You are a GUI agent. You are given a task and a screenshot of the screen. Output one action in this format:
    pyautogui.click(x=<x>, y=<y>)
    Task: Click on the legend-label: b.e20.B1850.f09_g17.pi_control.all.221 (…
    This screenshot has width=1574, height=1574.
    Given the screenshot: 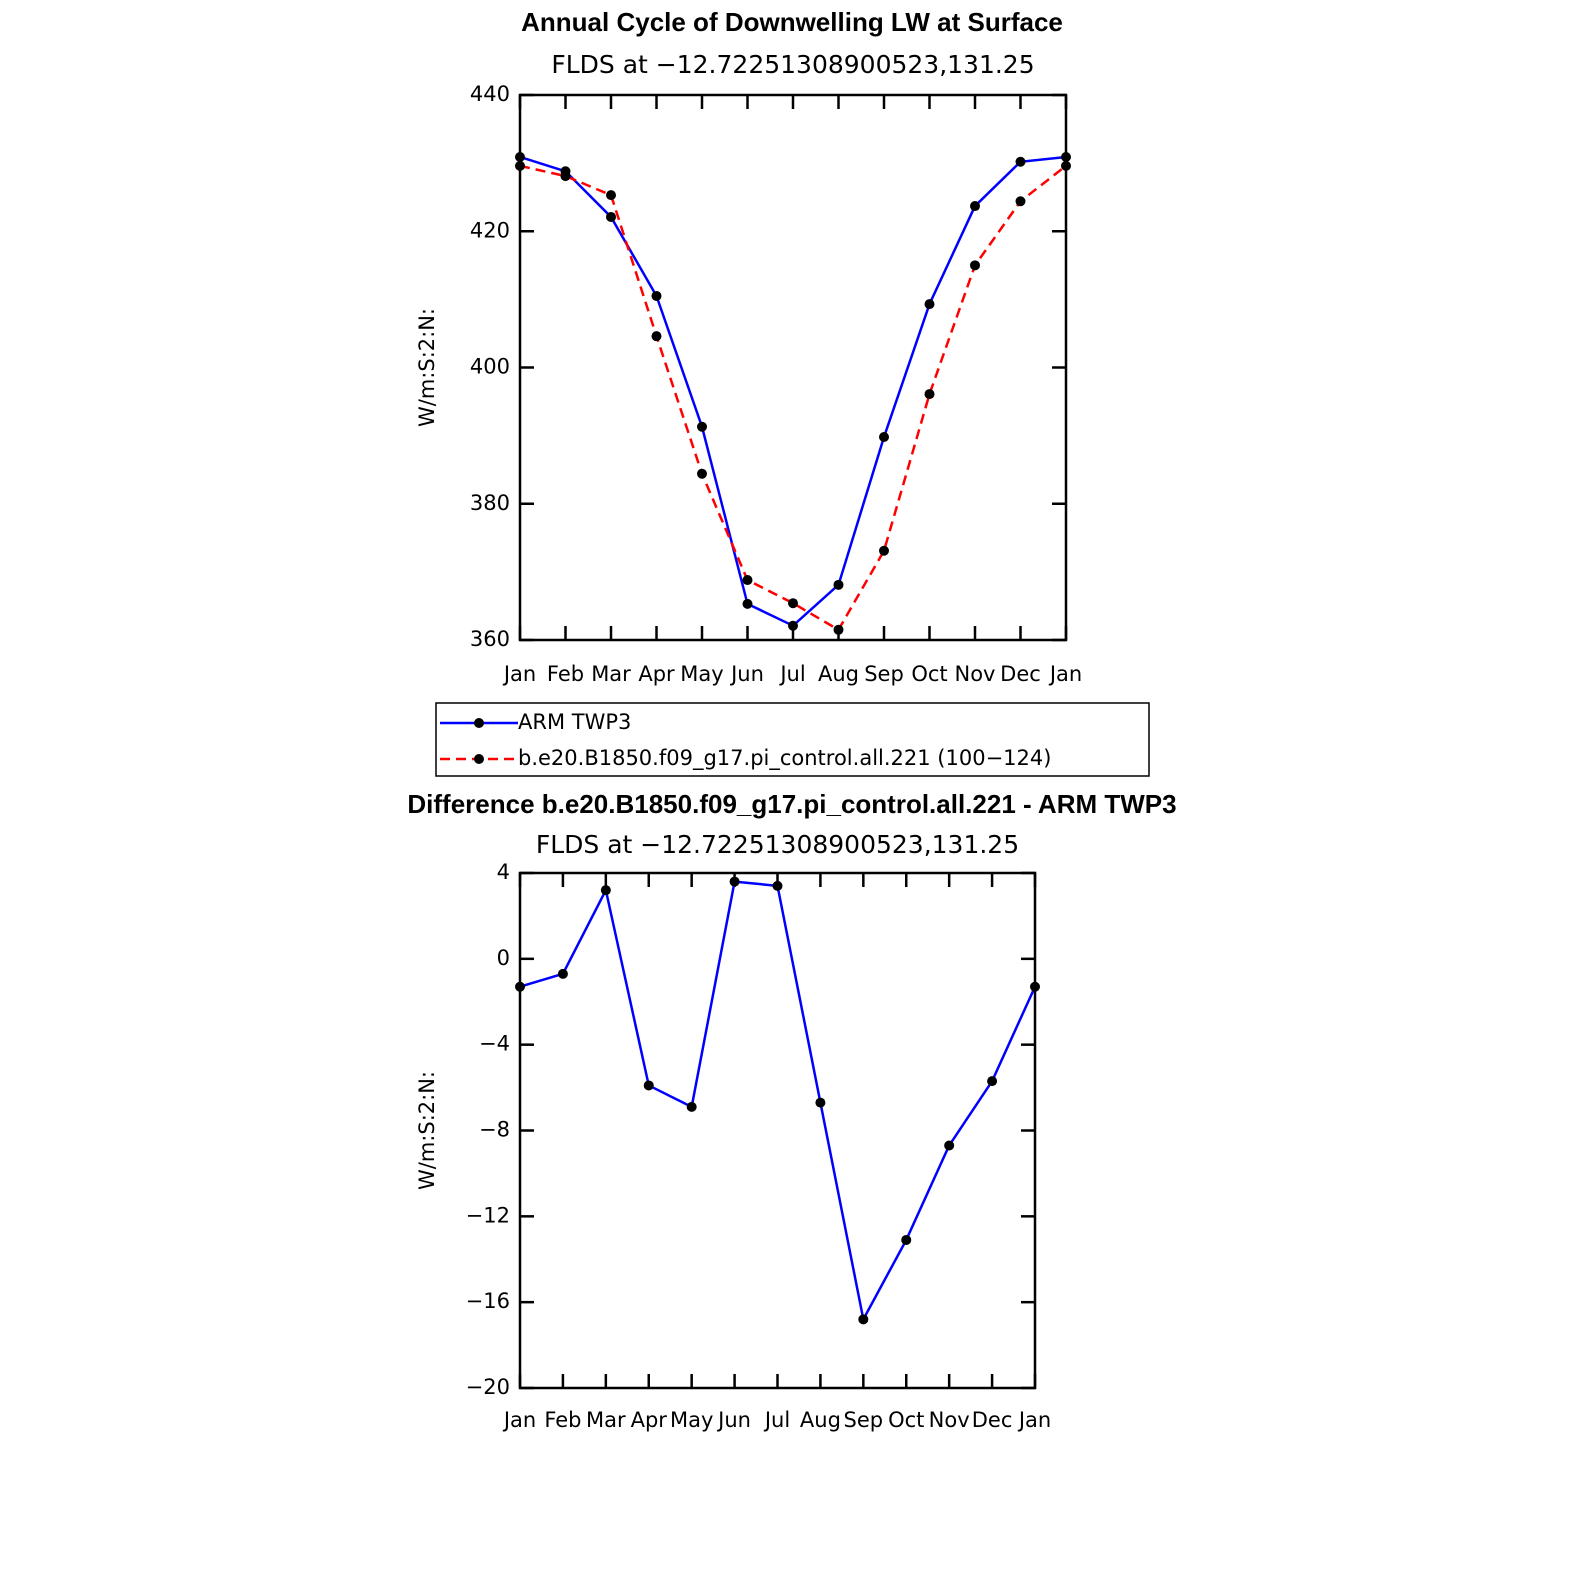 What is the action you would take?
    pyautogui.click(x=784, y=758)
    